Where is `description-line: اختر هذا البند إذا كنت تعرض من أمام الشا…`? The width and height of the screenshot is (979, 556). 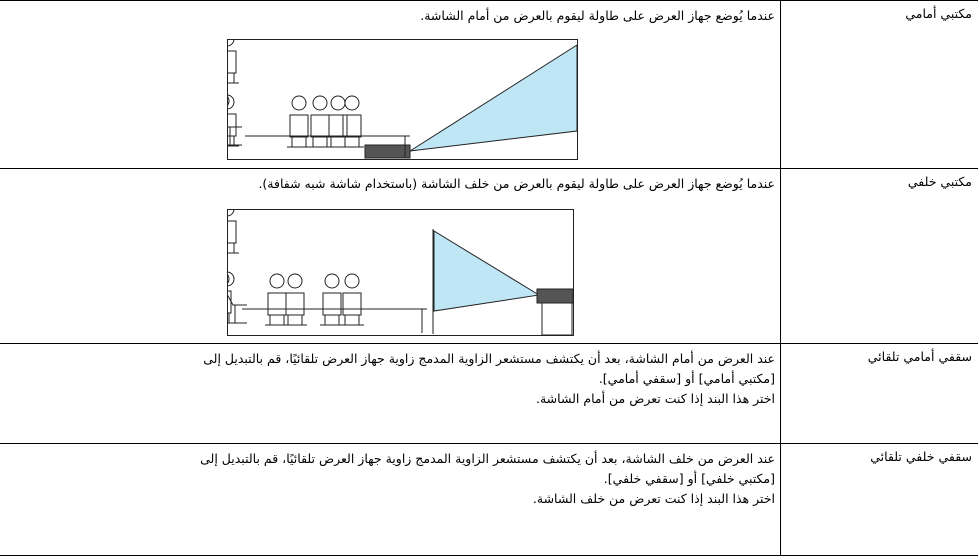
description-line: اختر هذا البند إذا كنت تعرض من أمام الشا… is located at coordinates (655, 398).